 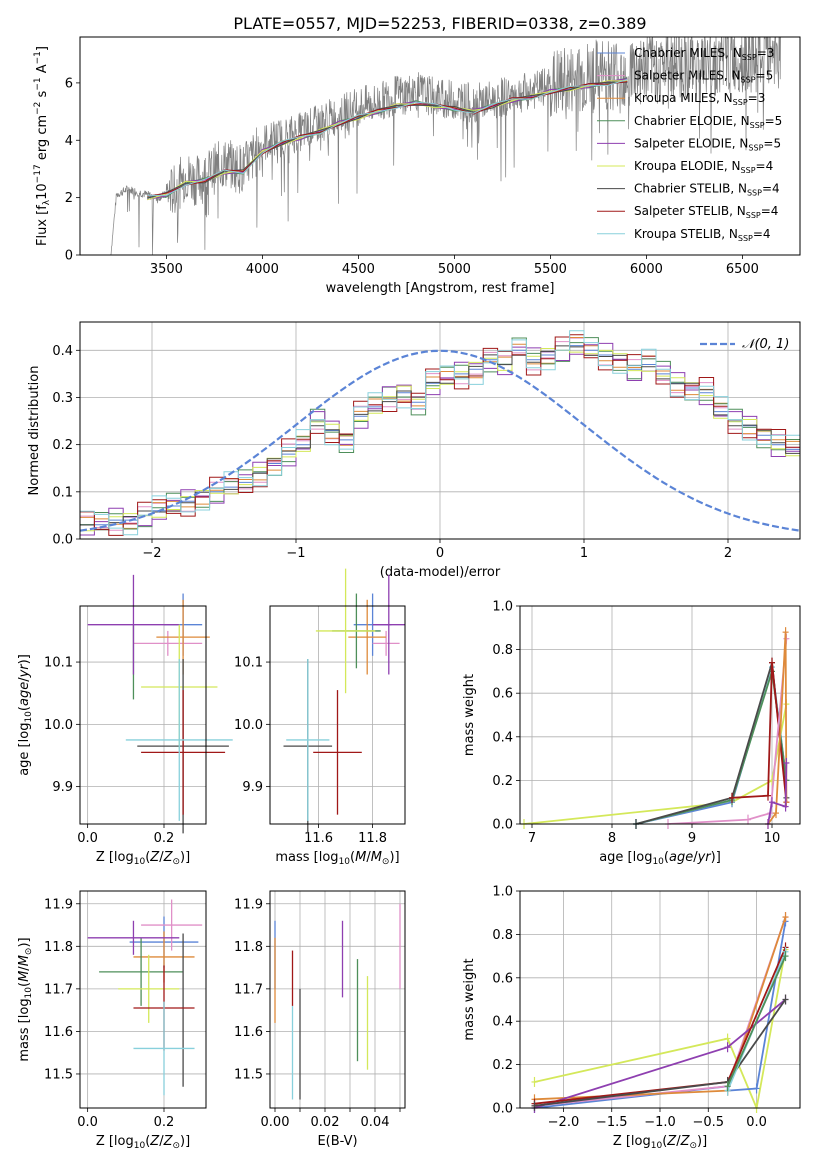 I want to click on x-axis-label: Z [log10(Z/Z⊙)], so click(x=143, y=858).